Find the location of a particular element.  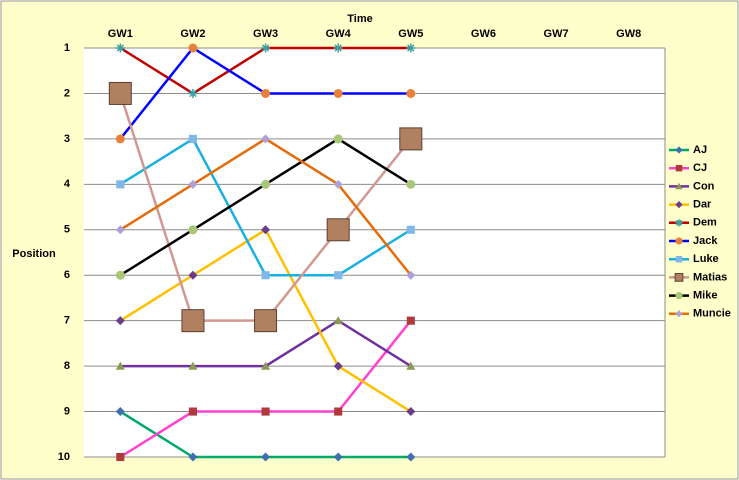

legend-label: Matias is located at coordinates (710, 277).